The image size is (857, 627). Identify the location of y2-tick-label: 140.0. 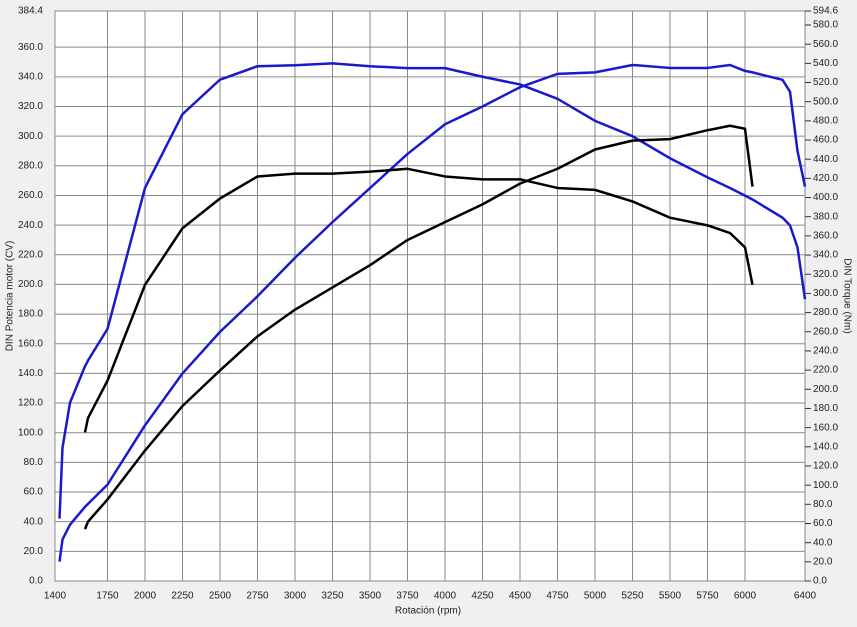
(825, 446).